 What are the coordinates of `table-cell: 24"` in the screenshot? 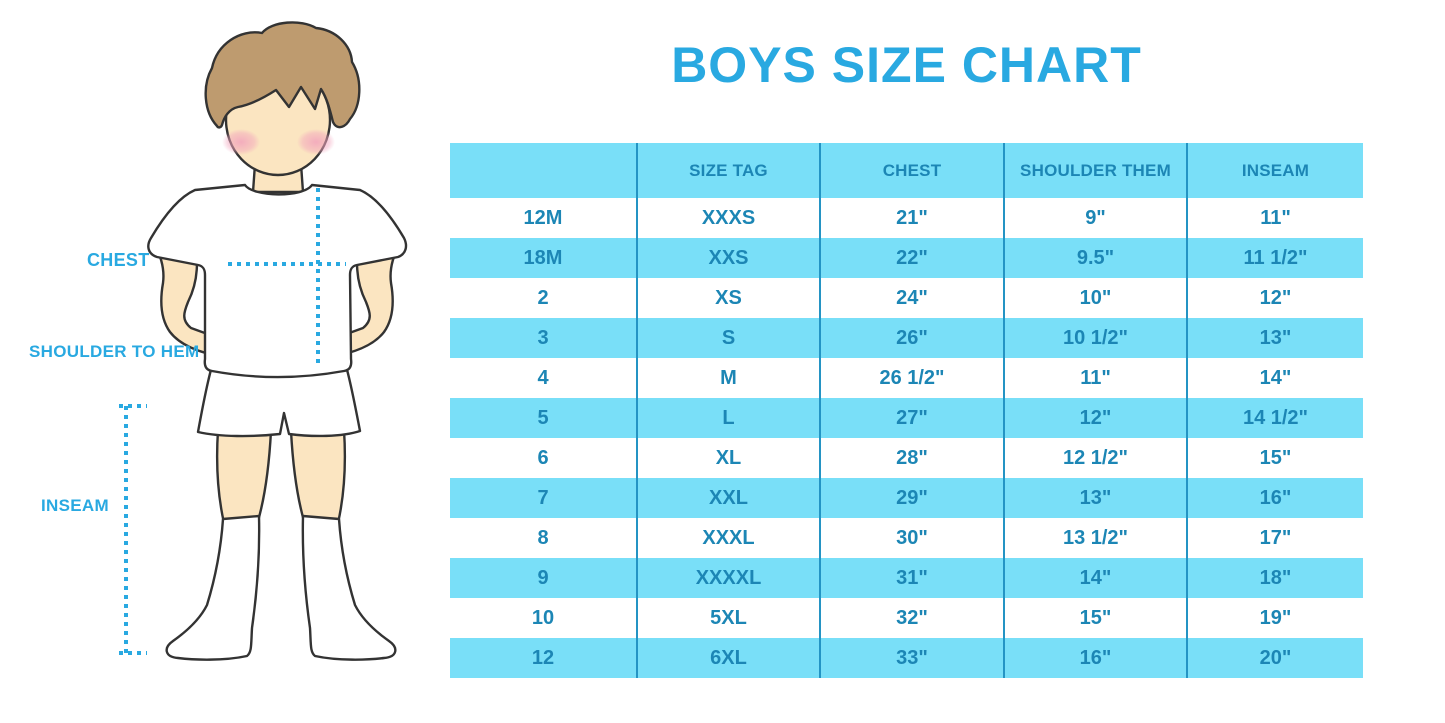 It's located at (911, 298).